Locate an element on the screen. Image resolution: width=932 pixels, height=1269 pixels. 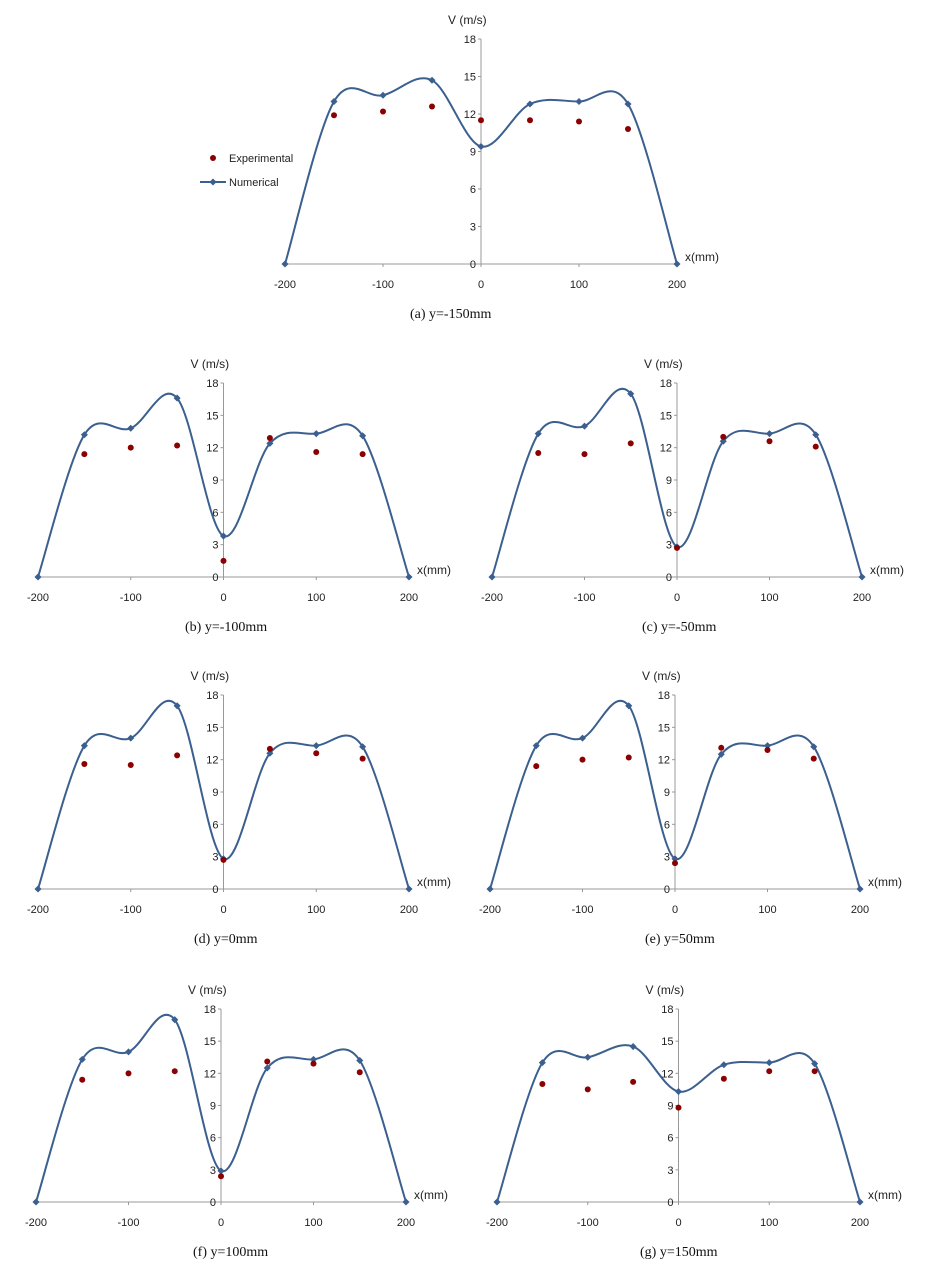
legend: Experimental Numerical is located at coordinates (246, 171).